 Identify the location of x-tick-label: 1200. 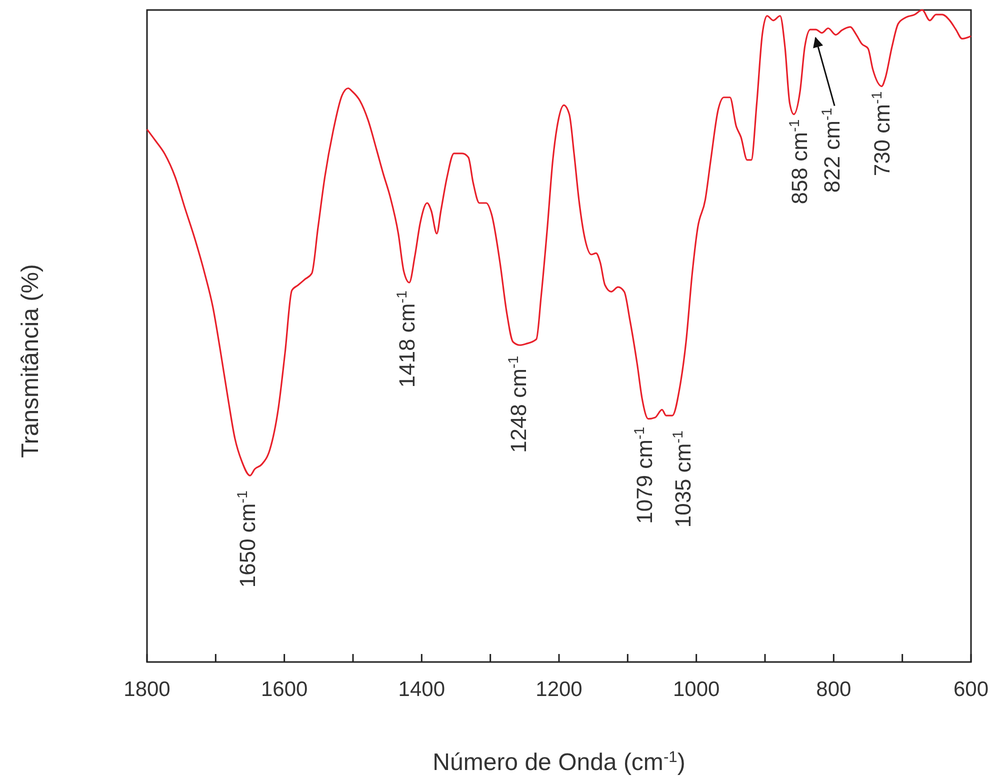
(559, 689).